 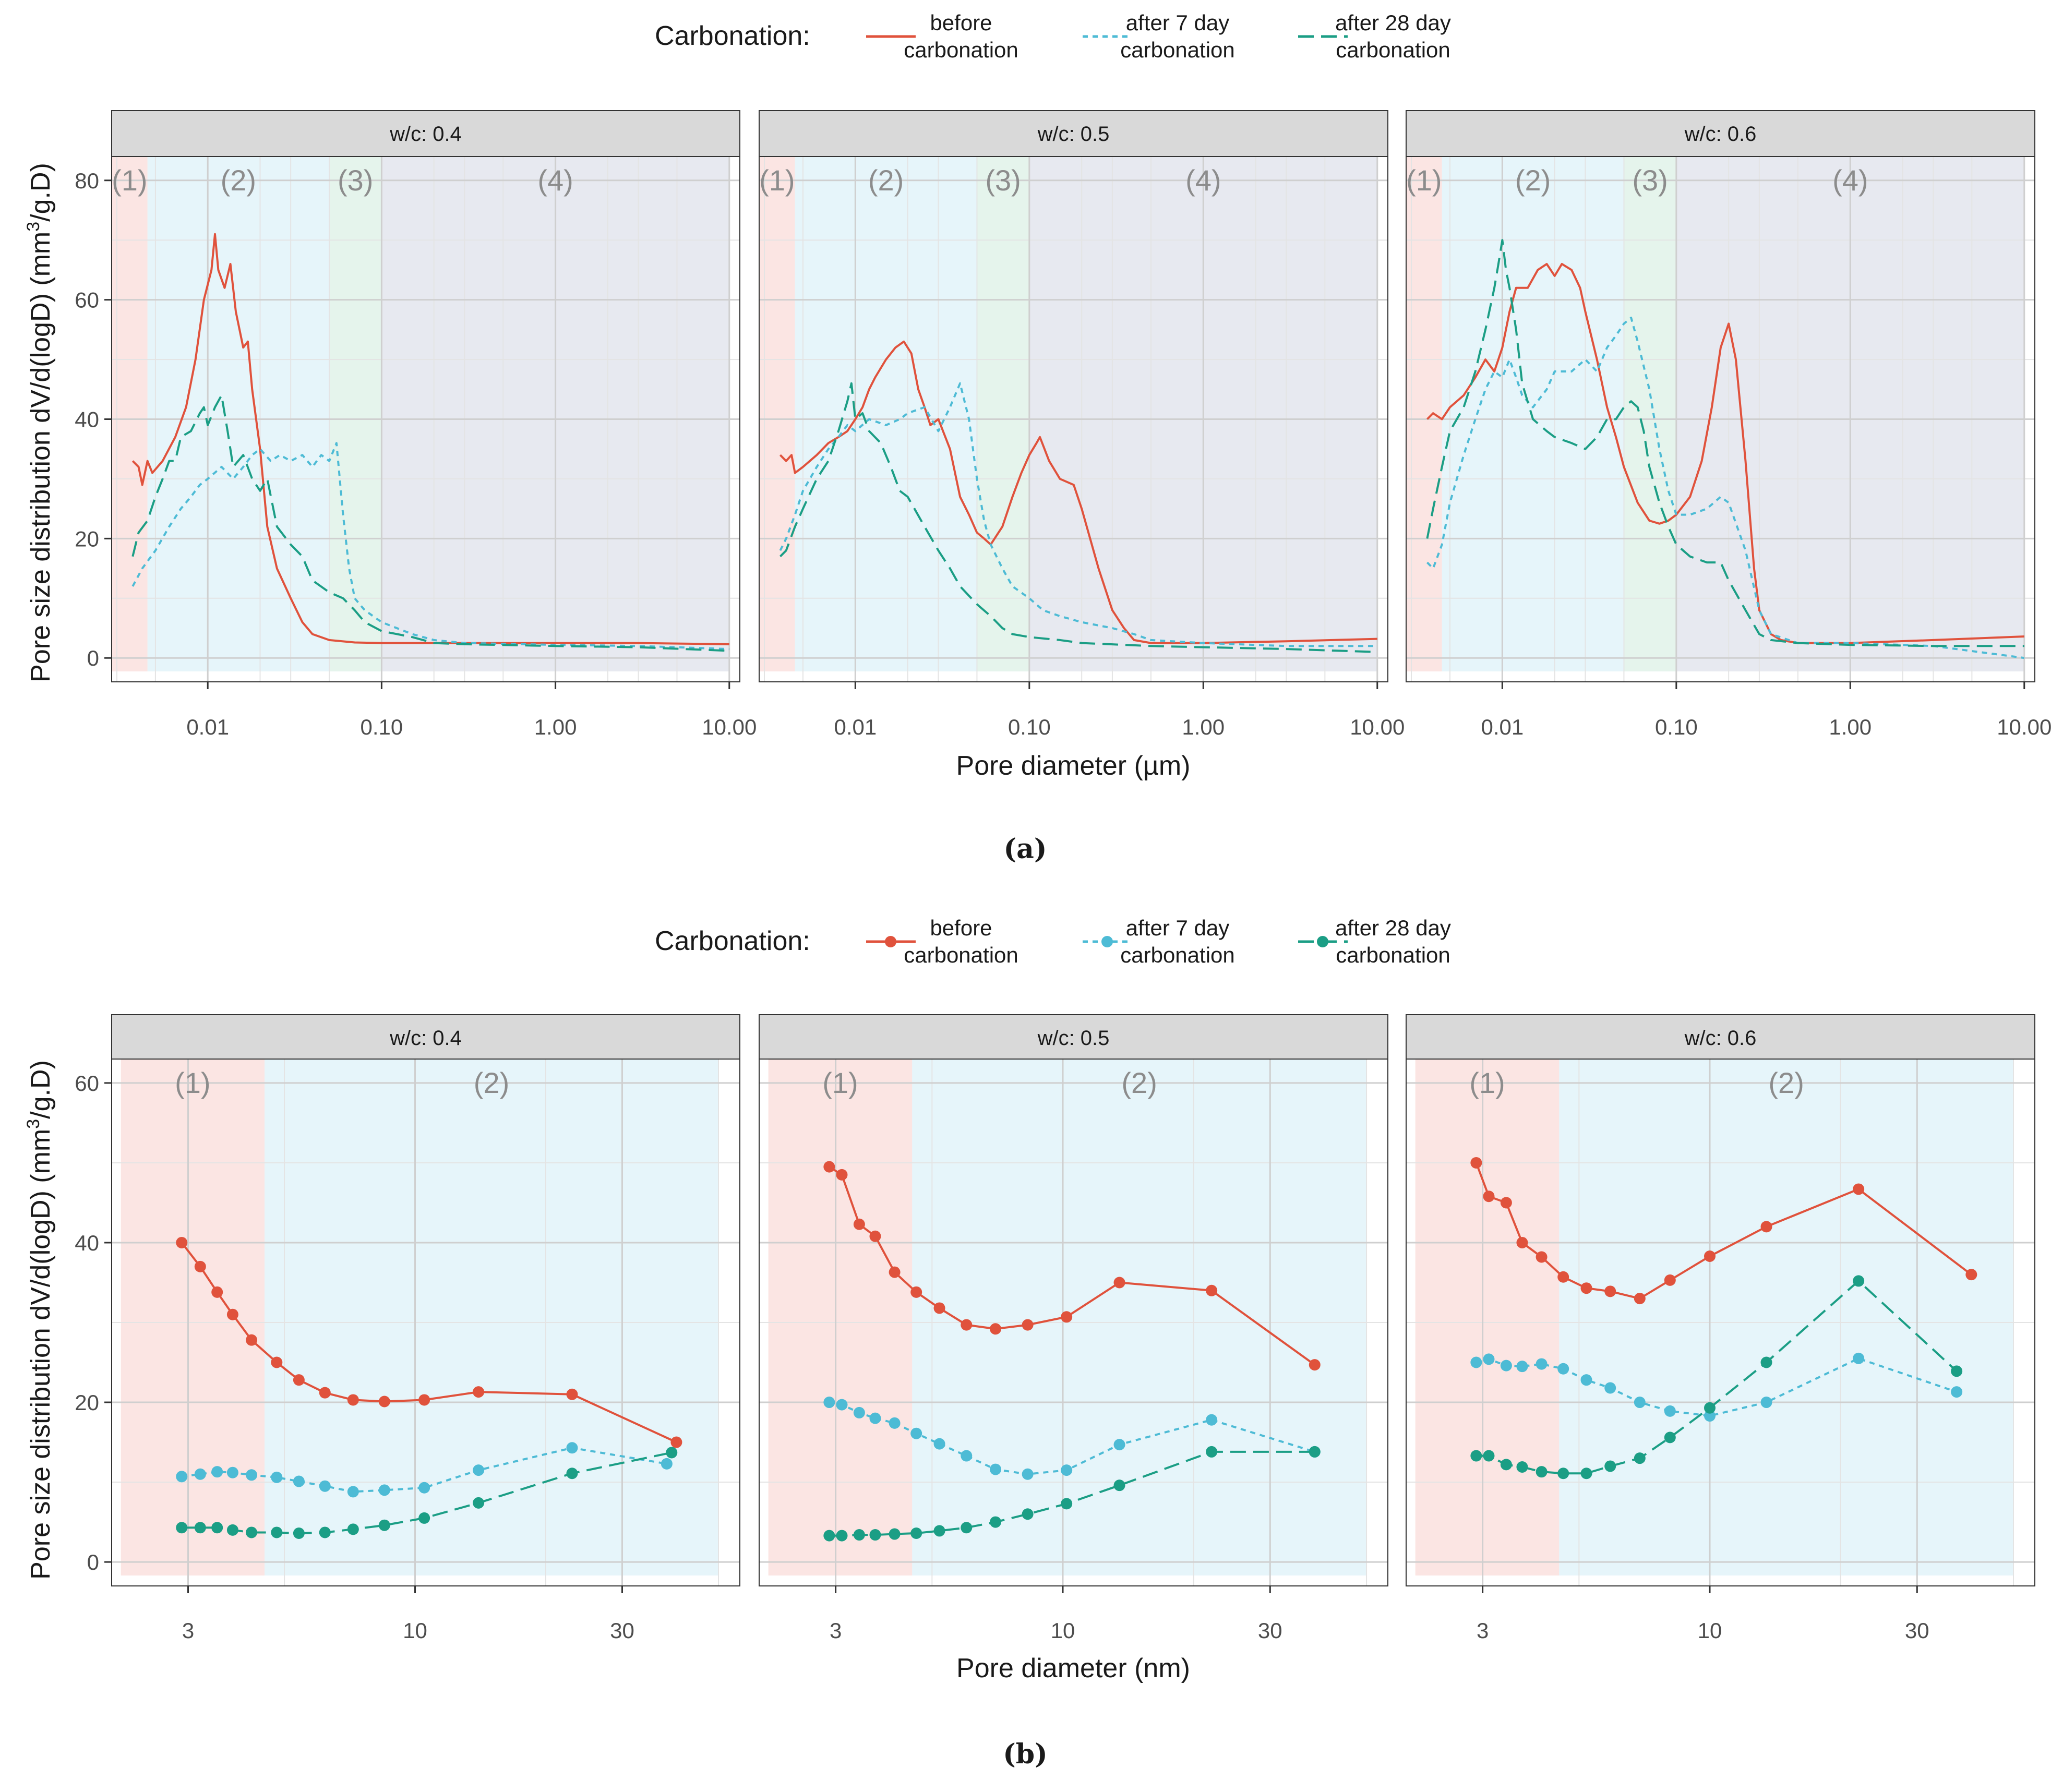 I want to click on panel-border, so click(x=425, y=1322).